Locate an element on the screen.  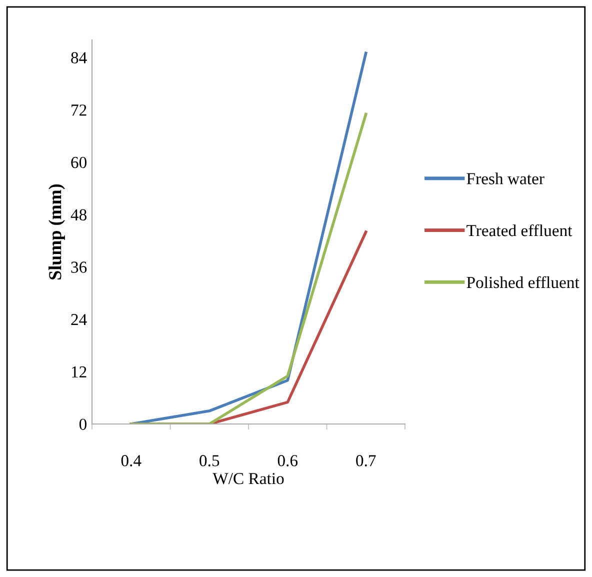
legend-label: Fresh water is located at coordinates (505, 178).